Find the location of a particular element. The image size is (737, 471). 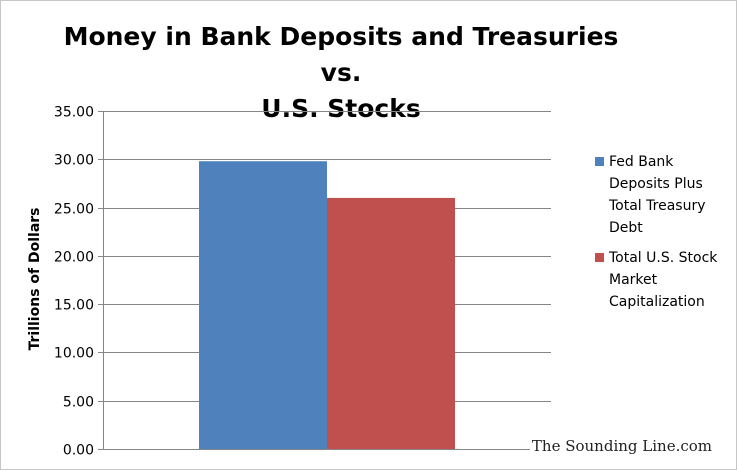

y-tick-label: 35.00 is located at coordinates (74, 113).